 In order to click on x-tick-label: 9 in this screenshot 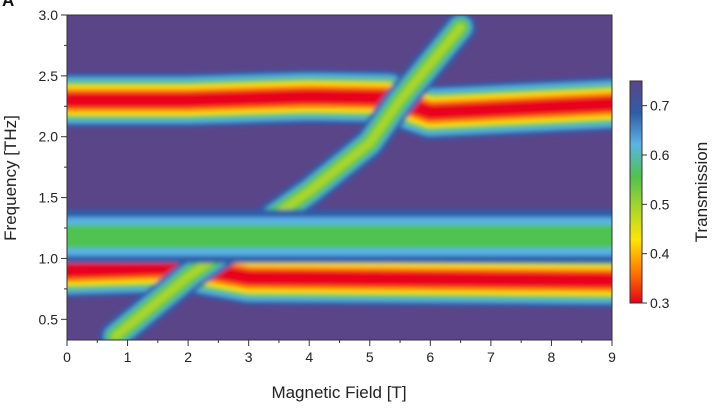, I will do `click(612, 357)`.